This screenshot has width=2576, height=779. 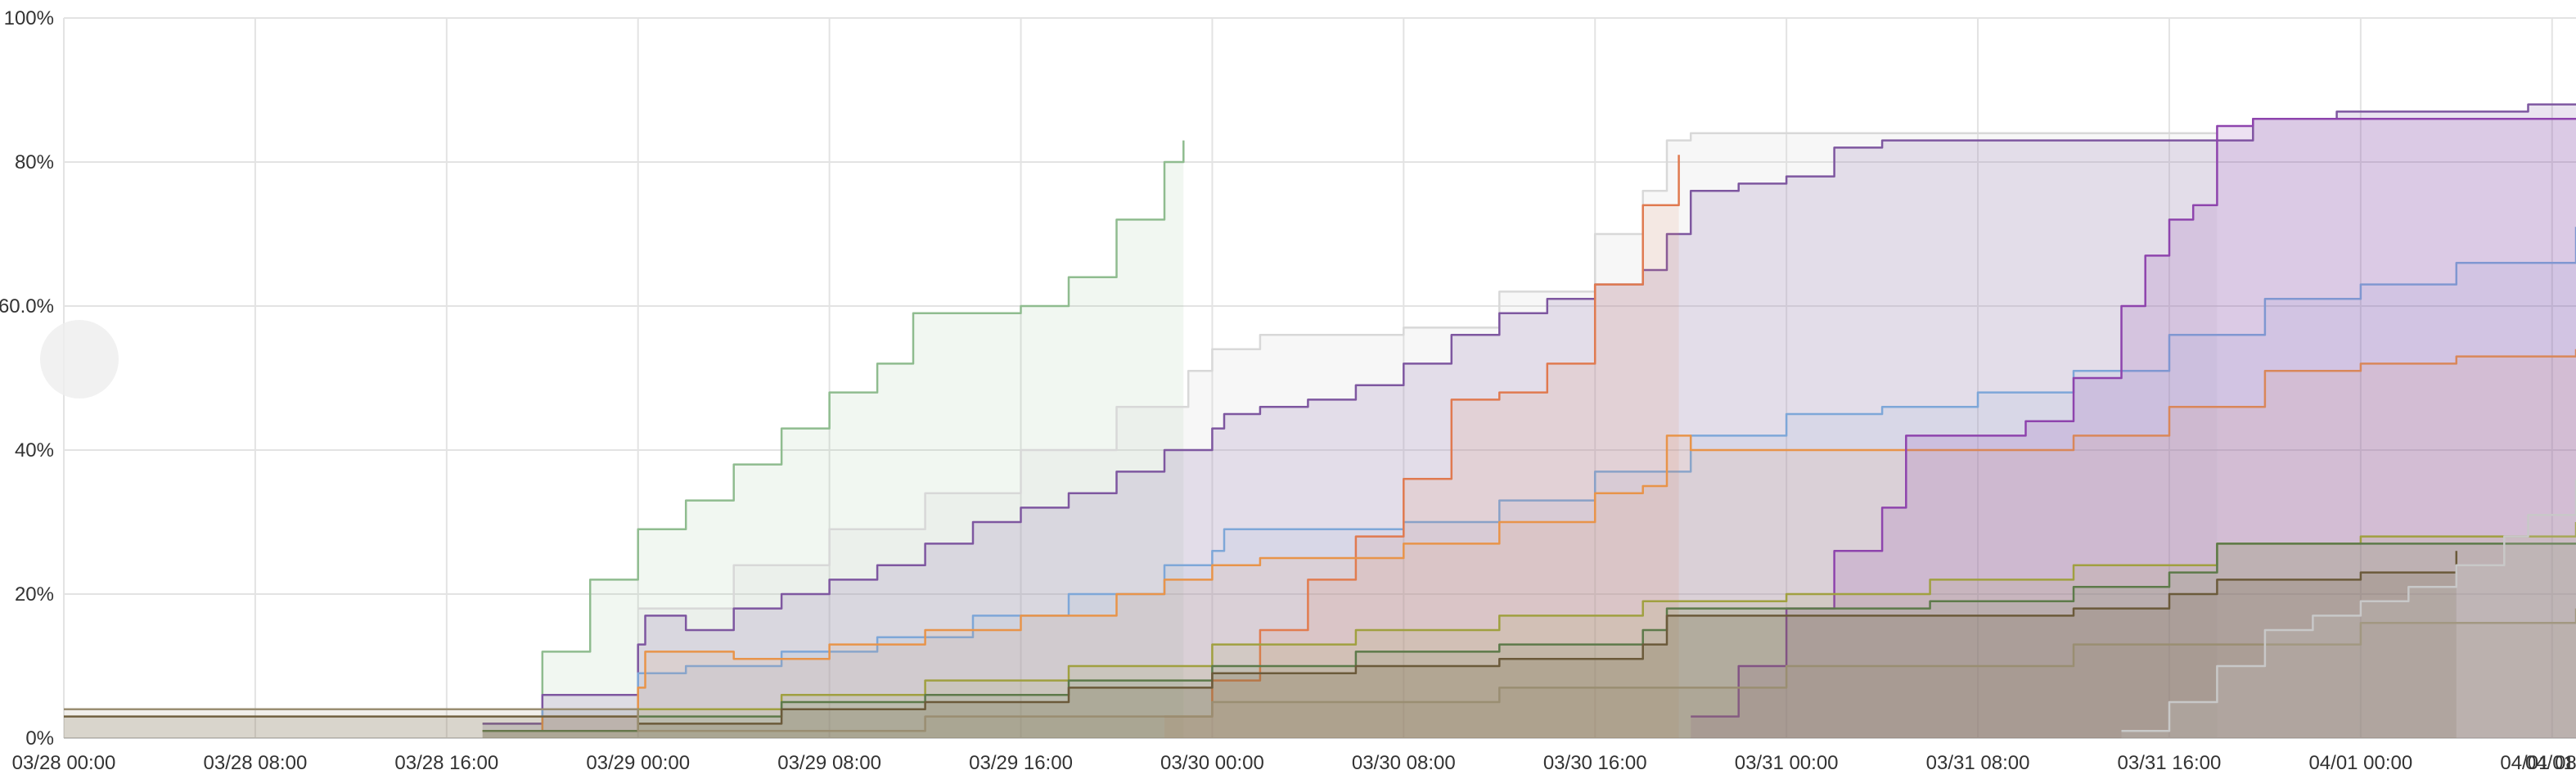 I want to click on x-tick-label: 03/28 00:00, so click(x=64, y=763).